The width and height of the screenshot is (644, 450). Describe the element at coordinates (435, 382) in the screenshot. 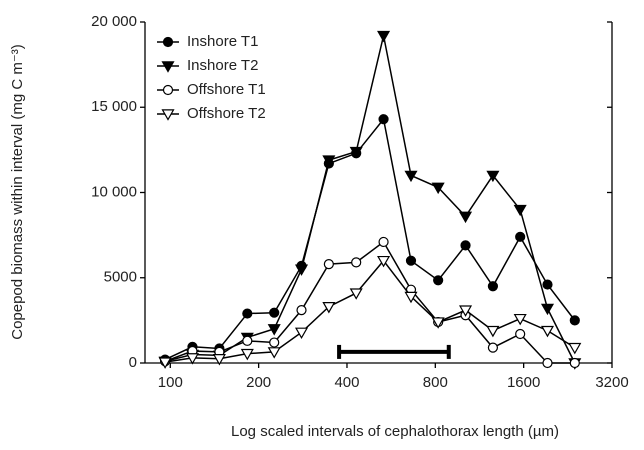

I see `x-tick-label: 800` at that location.